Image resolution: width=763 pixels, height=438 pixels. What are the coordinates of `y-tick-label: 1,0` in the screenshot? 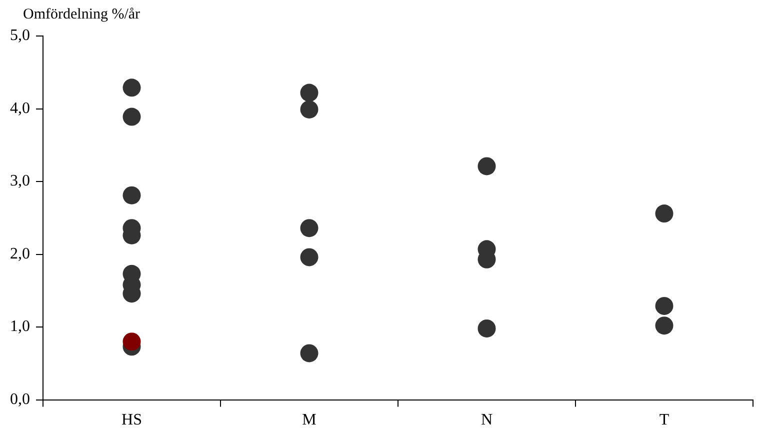 It's located at (20, 327).